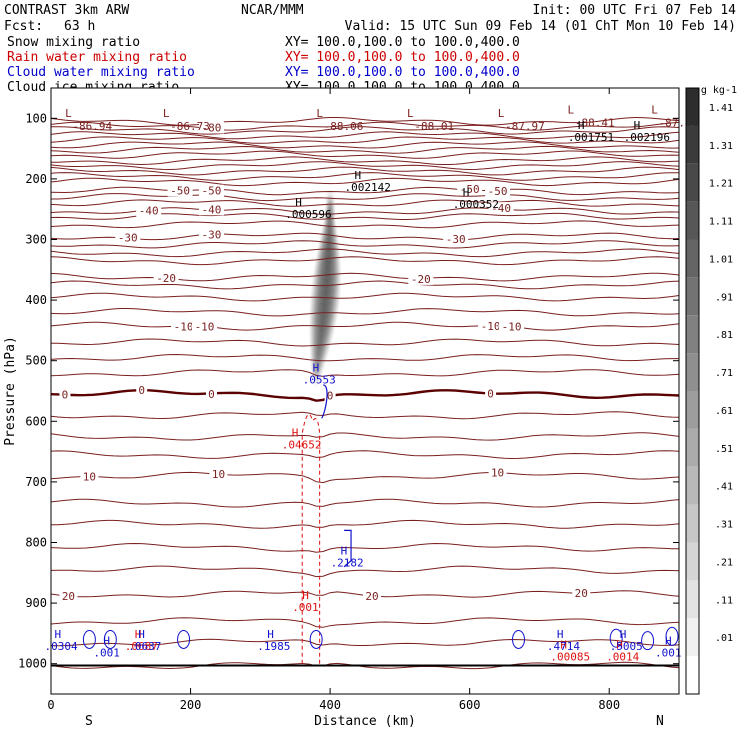  Describe the element at coordinates (626, 646) in the screenshot. I see `cloud-water-max-value: .5005` at that location.